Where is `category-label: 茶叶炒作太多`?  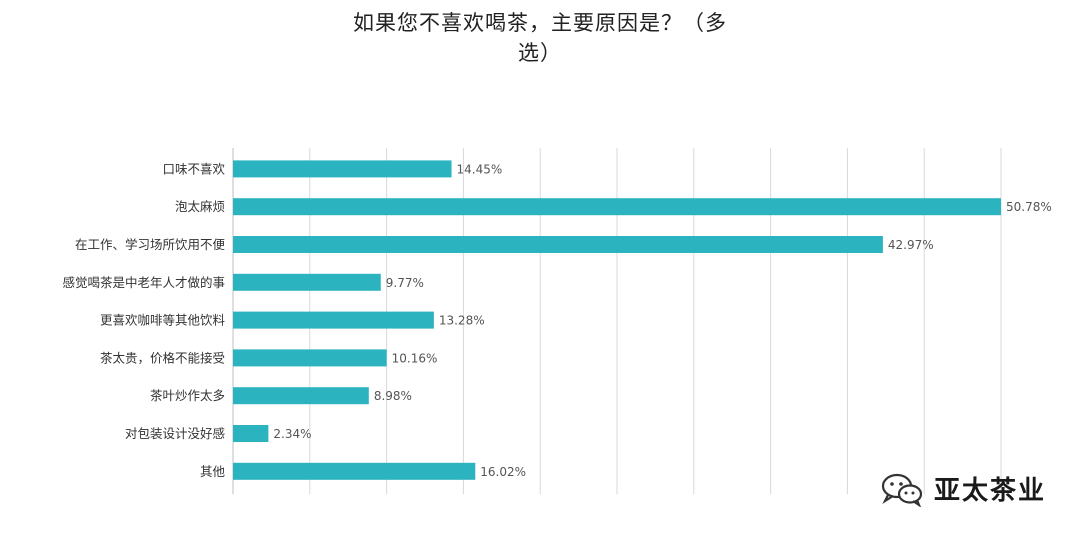
category-label: 茶叶炒作太多 is located at coordinates (187, 395).